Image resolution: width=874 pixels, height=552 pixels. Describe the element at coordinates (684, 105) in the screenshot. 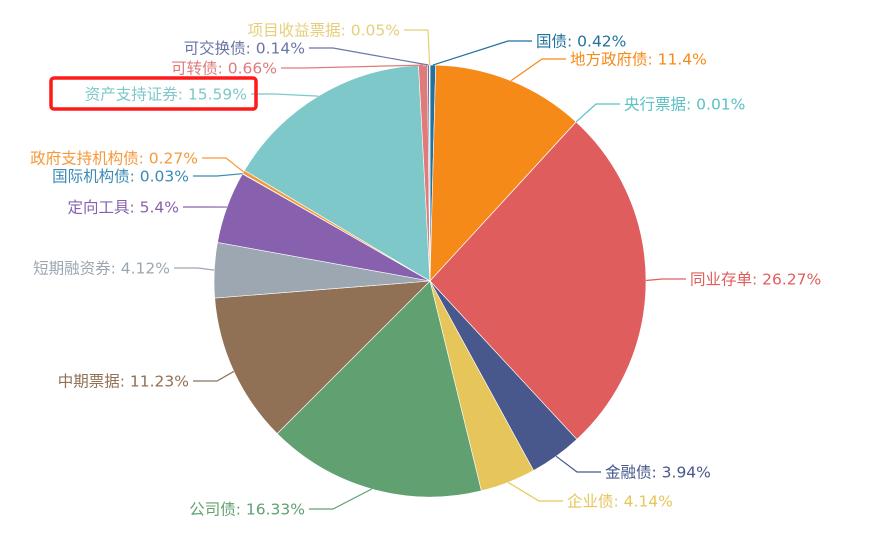

I see `slice-label: 央行票据: 0.01%` at that location.